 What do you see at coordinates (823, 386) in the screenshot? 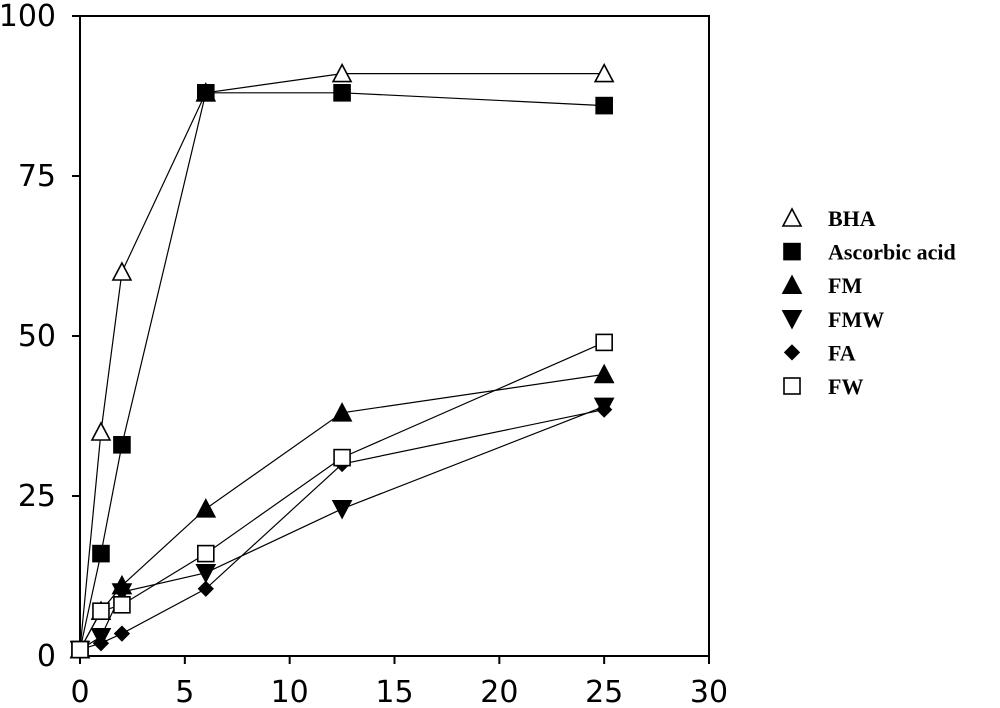
I see `legend-item: FW` at bounding box center [823, 386].